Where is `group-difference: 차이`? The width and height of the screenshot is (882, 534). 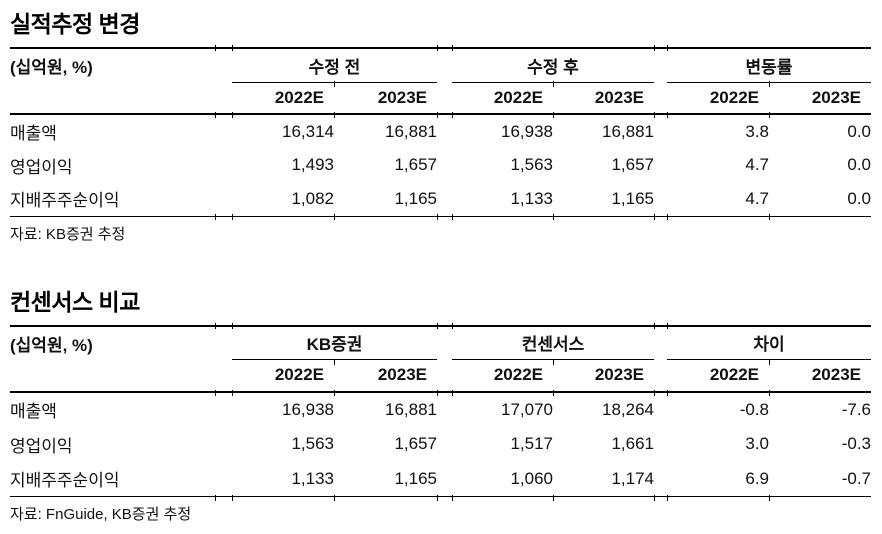
group-difference: 차이 is located at coordinates (769, 342).